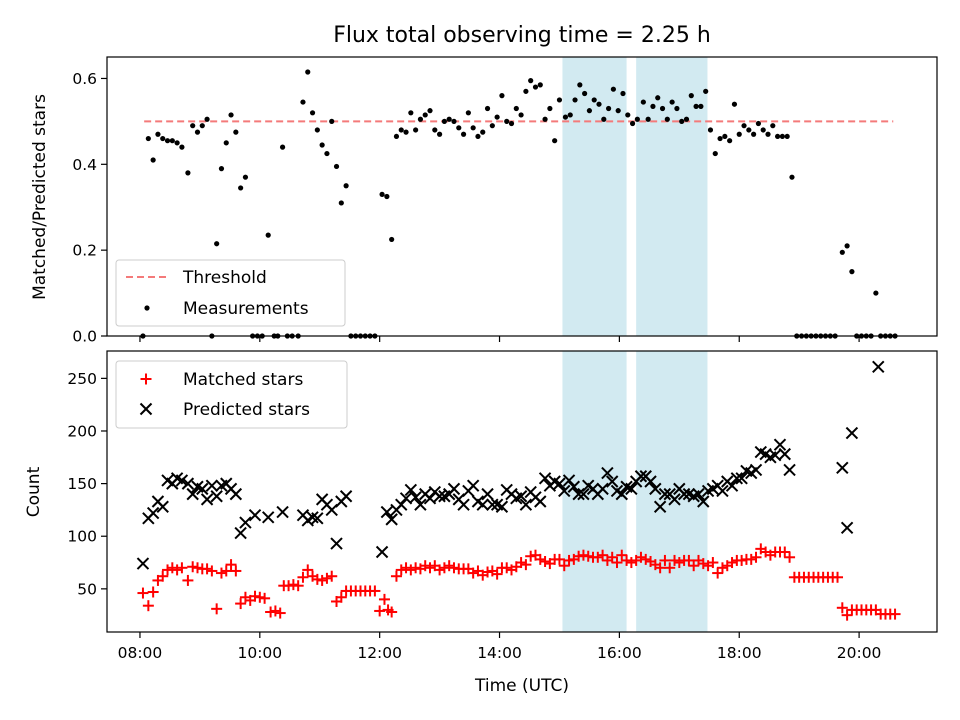  Describe the element at coordinates (82, 431) in the screenshot. I see `bottom-y-tick-label: 200` at that location.